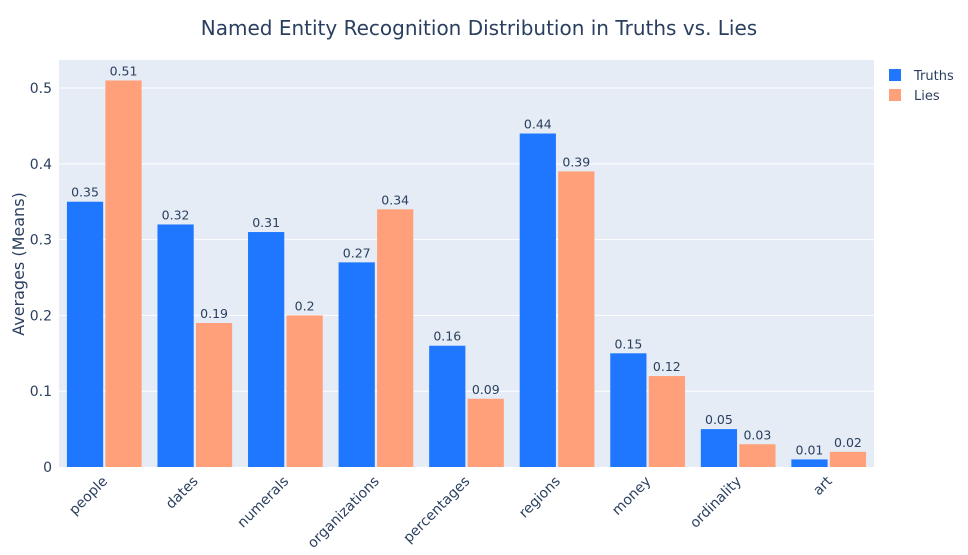 The image size is (968, 555). What do you see at coordinates (537, 300) in the screenshot?
I see `bar-truths-regions` at bounding box center [537, 300].